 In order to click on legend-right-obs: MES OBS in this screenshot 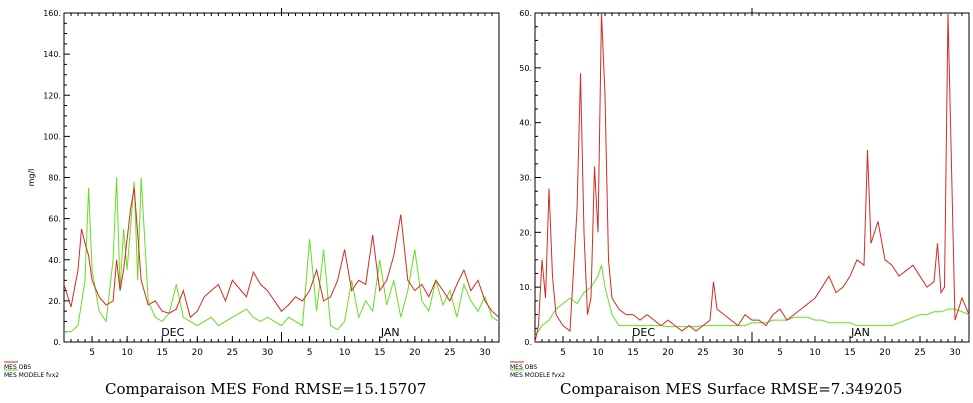, I will do `click(537, 368)`.